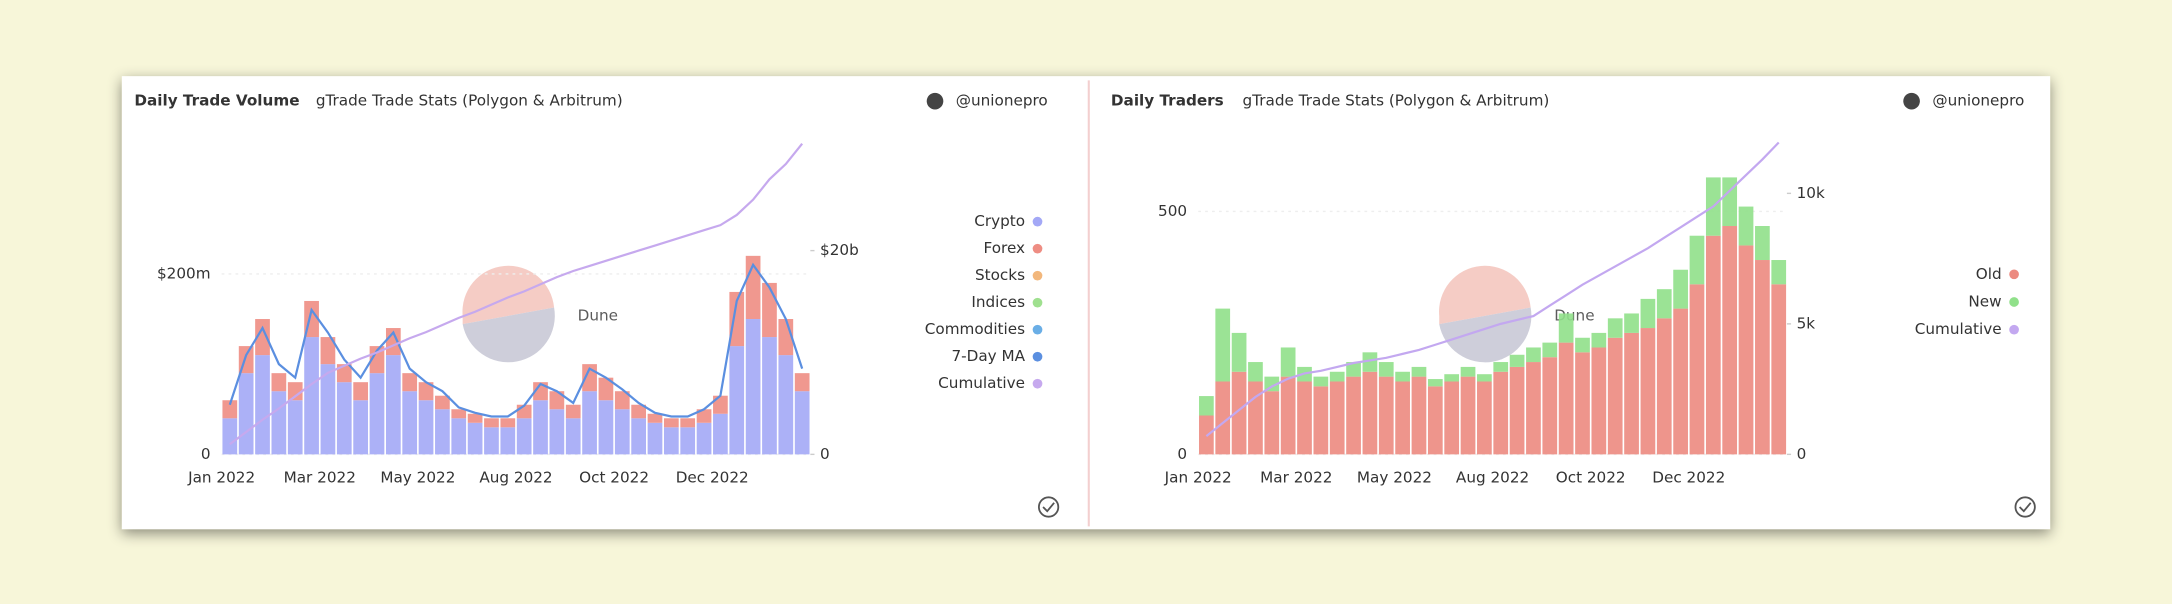  I want to click on legend-label: Cumulative, so click(1958, 329).